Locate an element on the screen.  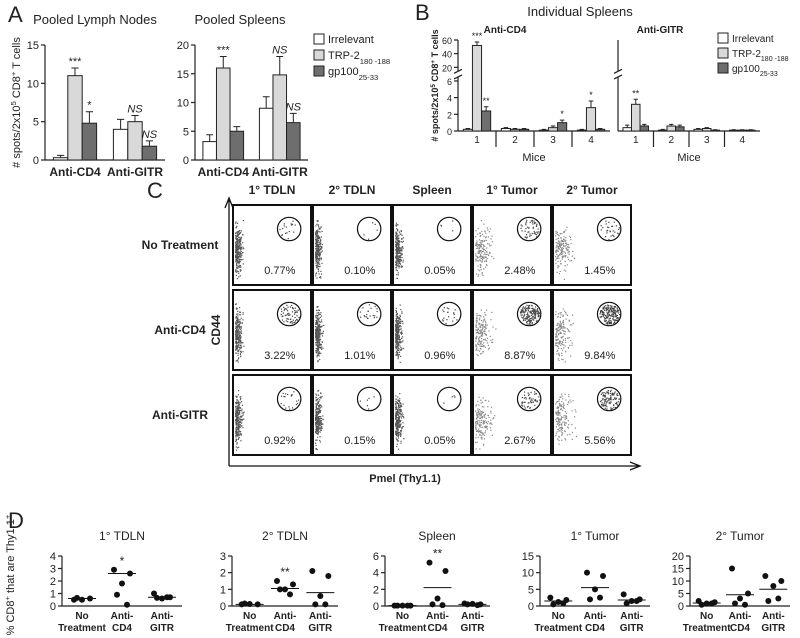
y-tick-label: 0 is located at coordinates (53, 607).